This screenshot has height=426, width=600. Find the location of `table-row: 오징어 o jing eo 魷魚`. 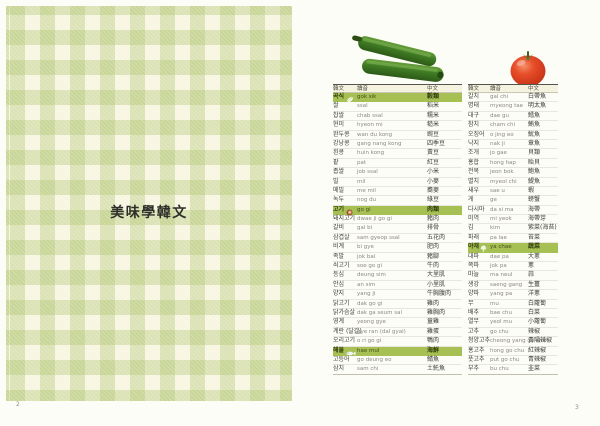

table-row: 오징어 o jing eo 魷魚 is located at coordinates (513, 135).